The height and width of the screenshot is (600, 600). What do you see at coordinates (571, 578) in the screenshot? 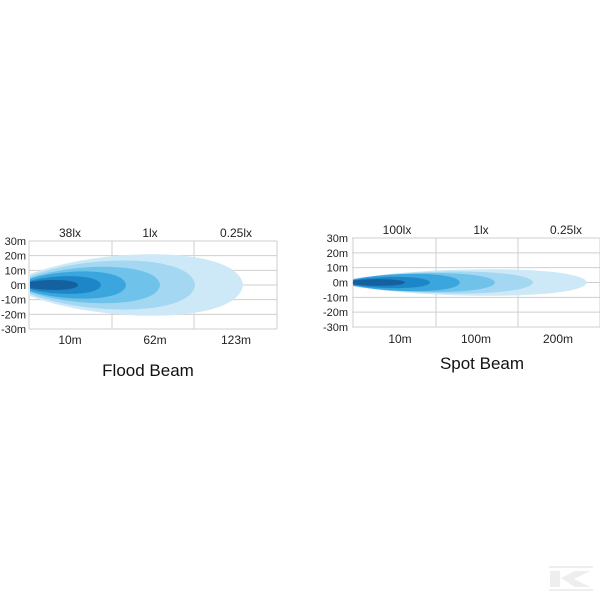
I see `logo-watermark` at bounding box center [571, 578].